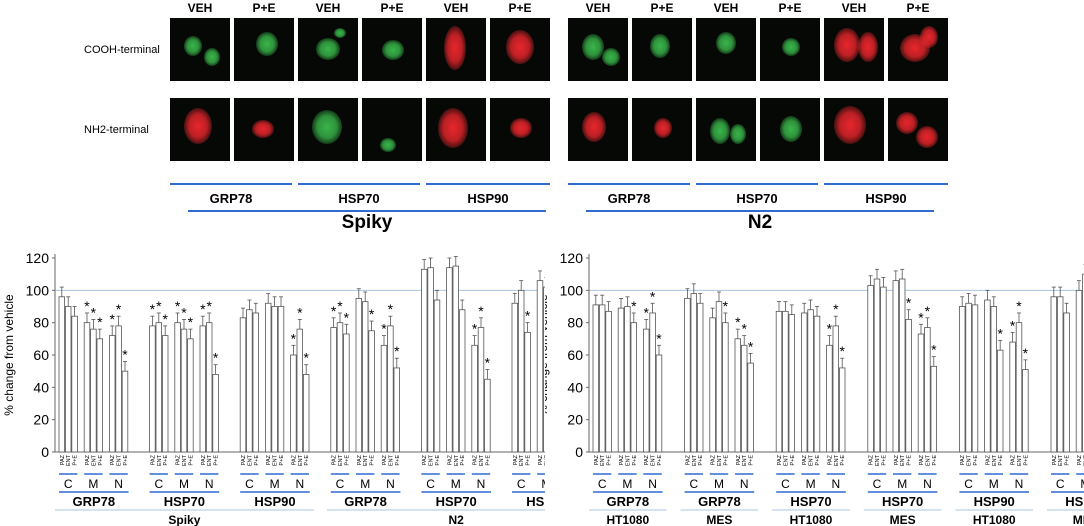 The image size is (1084, 526). Describe the element at coordinates (572, 290) in the screenshot. I see `y-tick-label: 100` at that location.